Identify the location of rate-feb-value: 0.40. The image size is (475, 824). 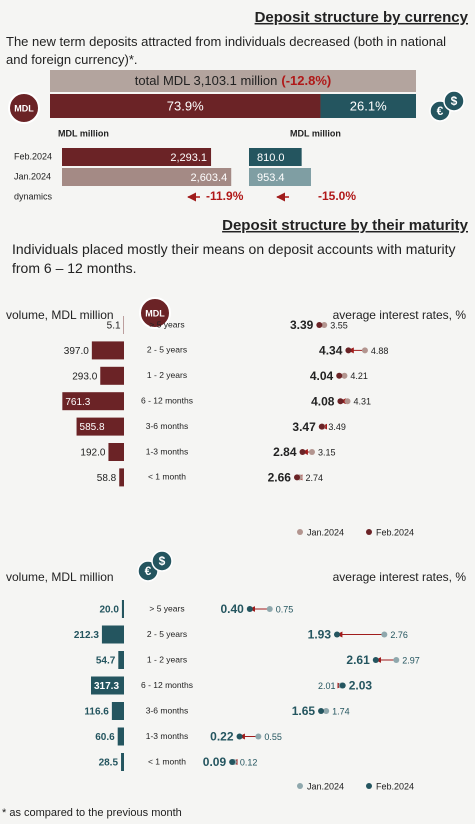
(232, 609).